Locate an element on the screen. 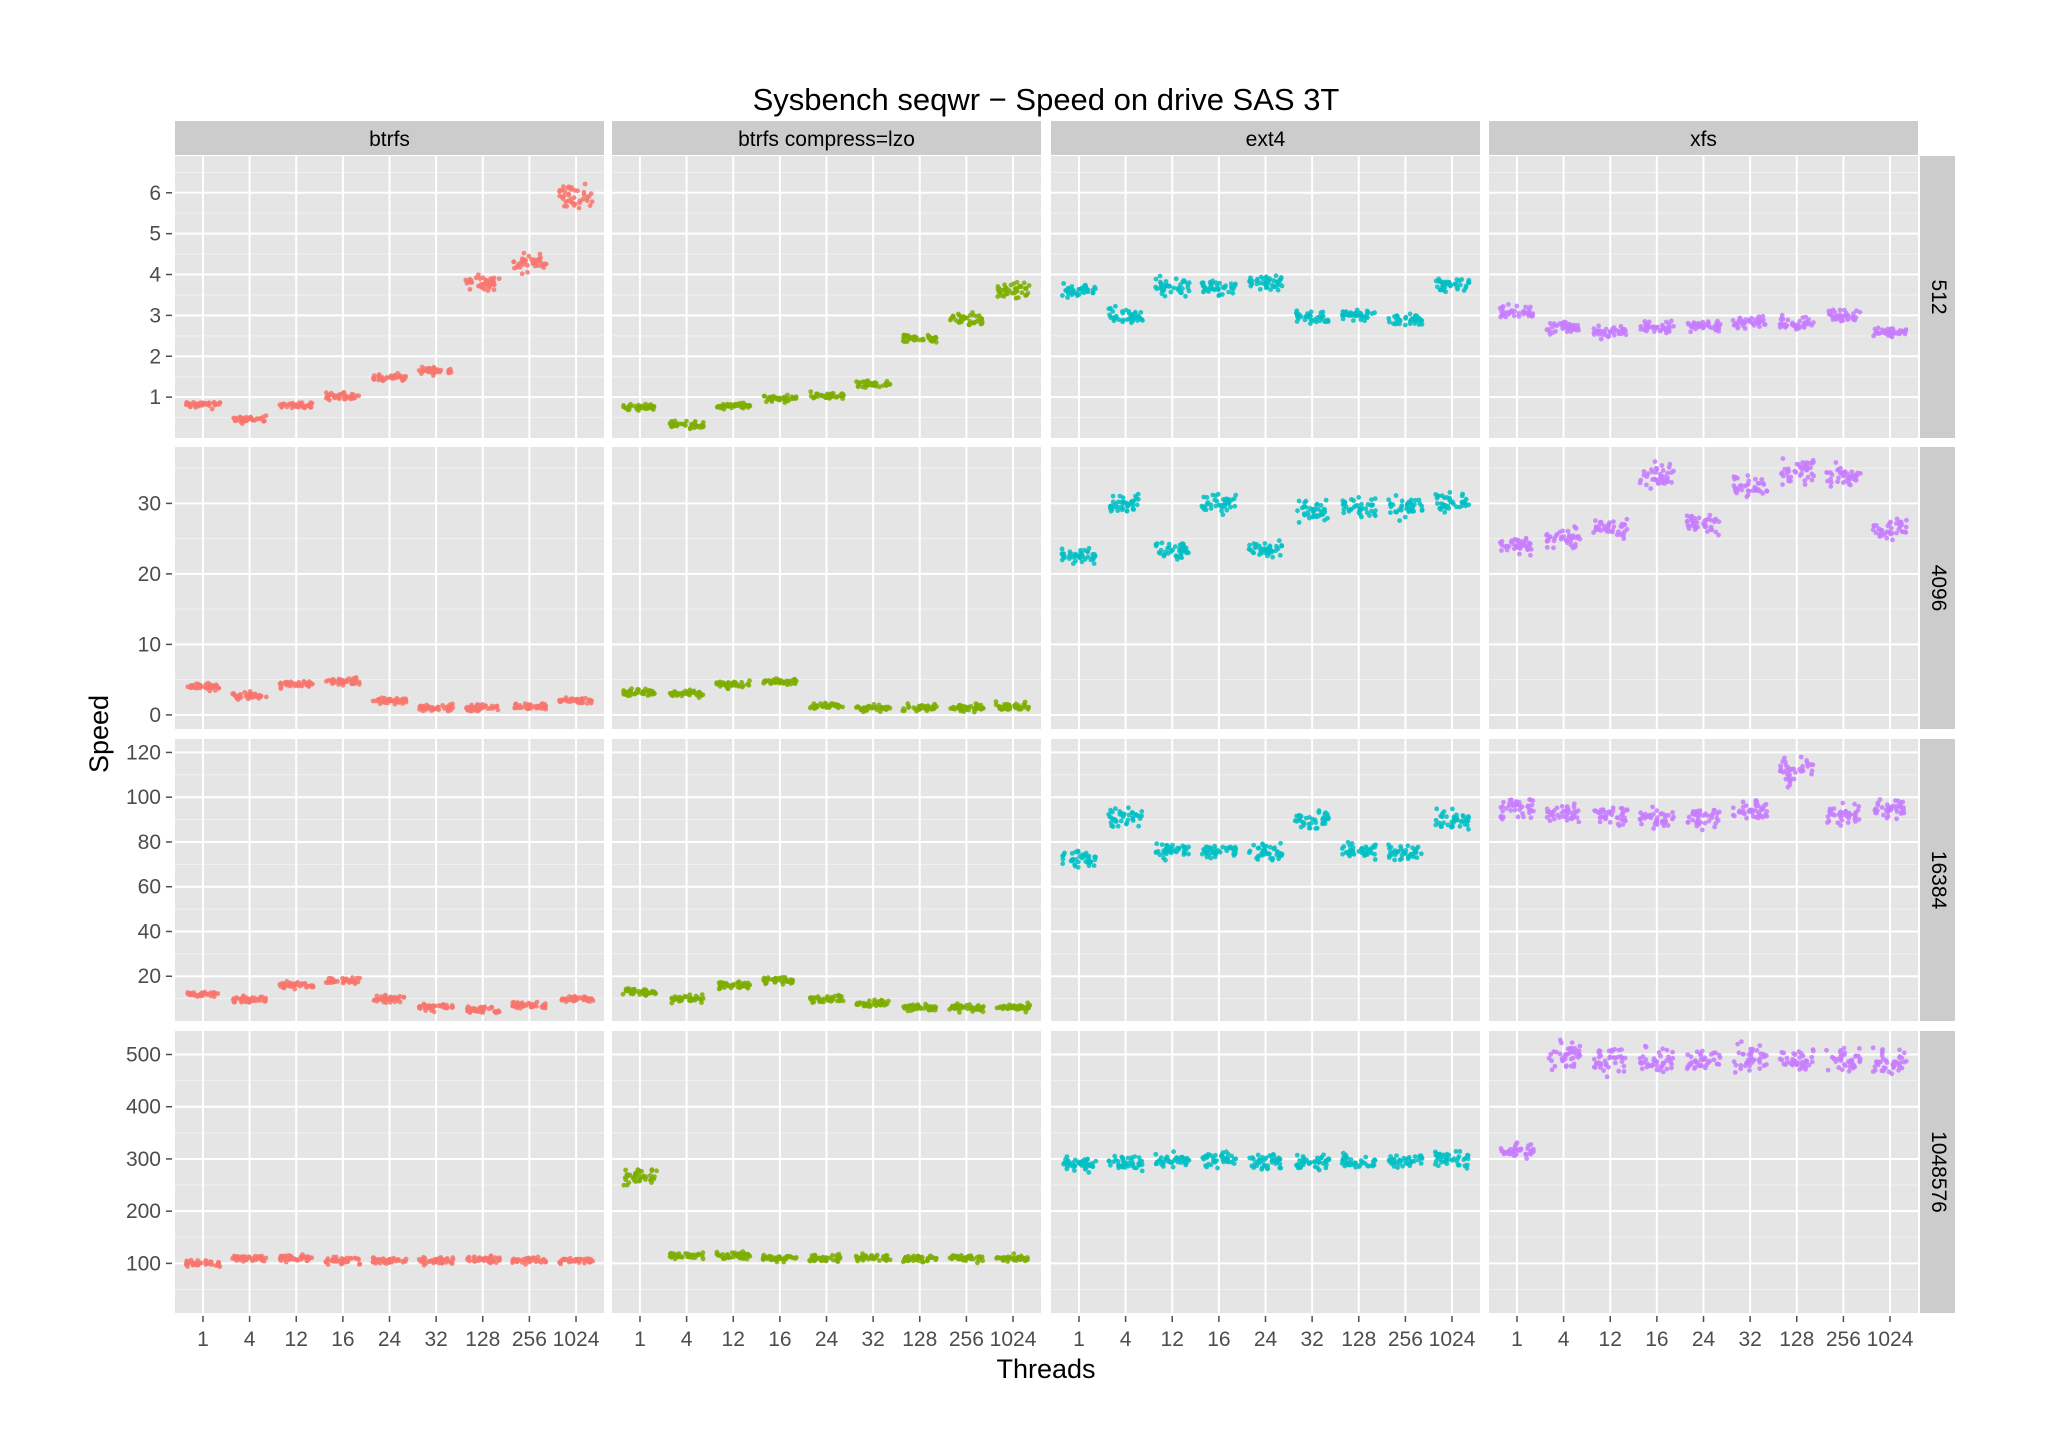  y-tick-label: 100 is located at coordinates (143, 1263).